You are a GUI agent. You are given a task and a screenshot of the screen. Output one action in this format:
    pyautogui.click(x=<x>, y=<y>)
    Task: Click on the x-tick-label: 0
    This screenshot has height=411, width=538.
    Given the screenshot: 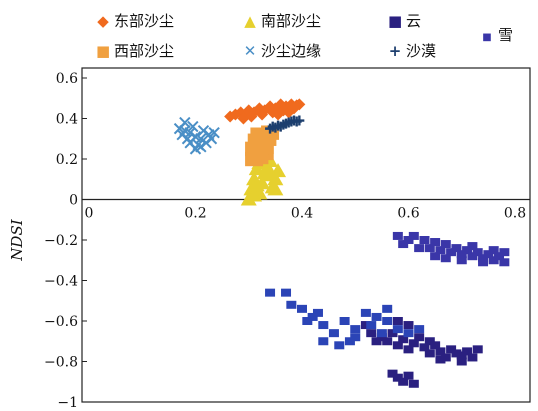 What is the action you would take?
    pyautogui.click(x=89, y=214)
    